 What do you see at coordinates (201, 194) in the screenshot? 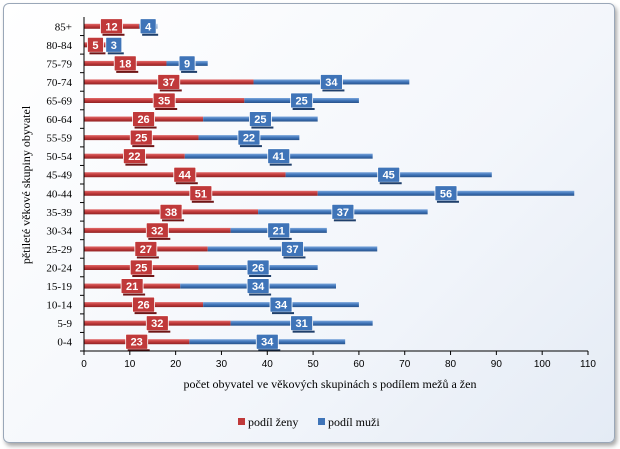
I see `data-label: 51` at bounding box center [201, 194].